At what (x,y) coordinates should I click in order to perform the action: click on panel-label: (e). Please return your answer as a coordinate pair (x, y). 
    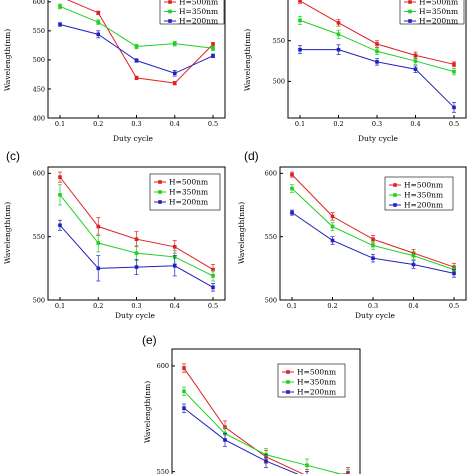
    Looking at the image, I should click on (149, 340).